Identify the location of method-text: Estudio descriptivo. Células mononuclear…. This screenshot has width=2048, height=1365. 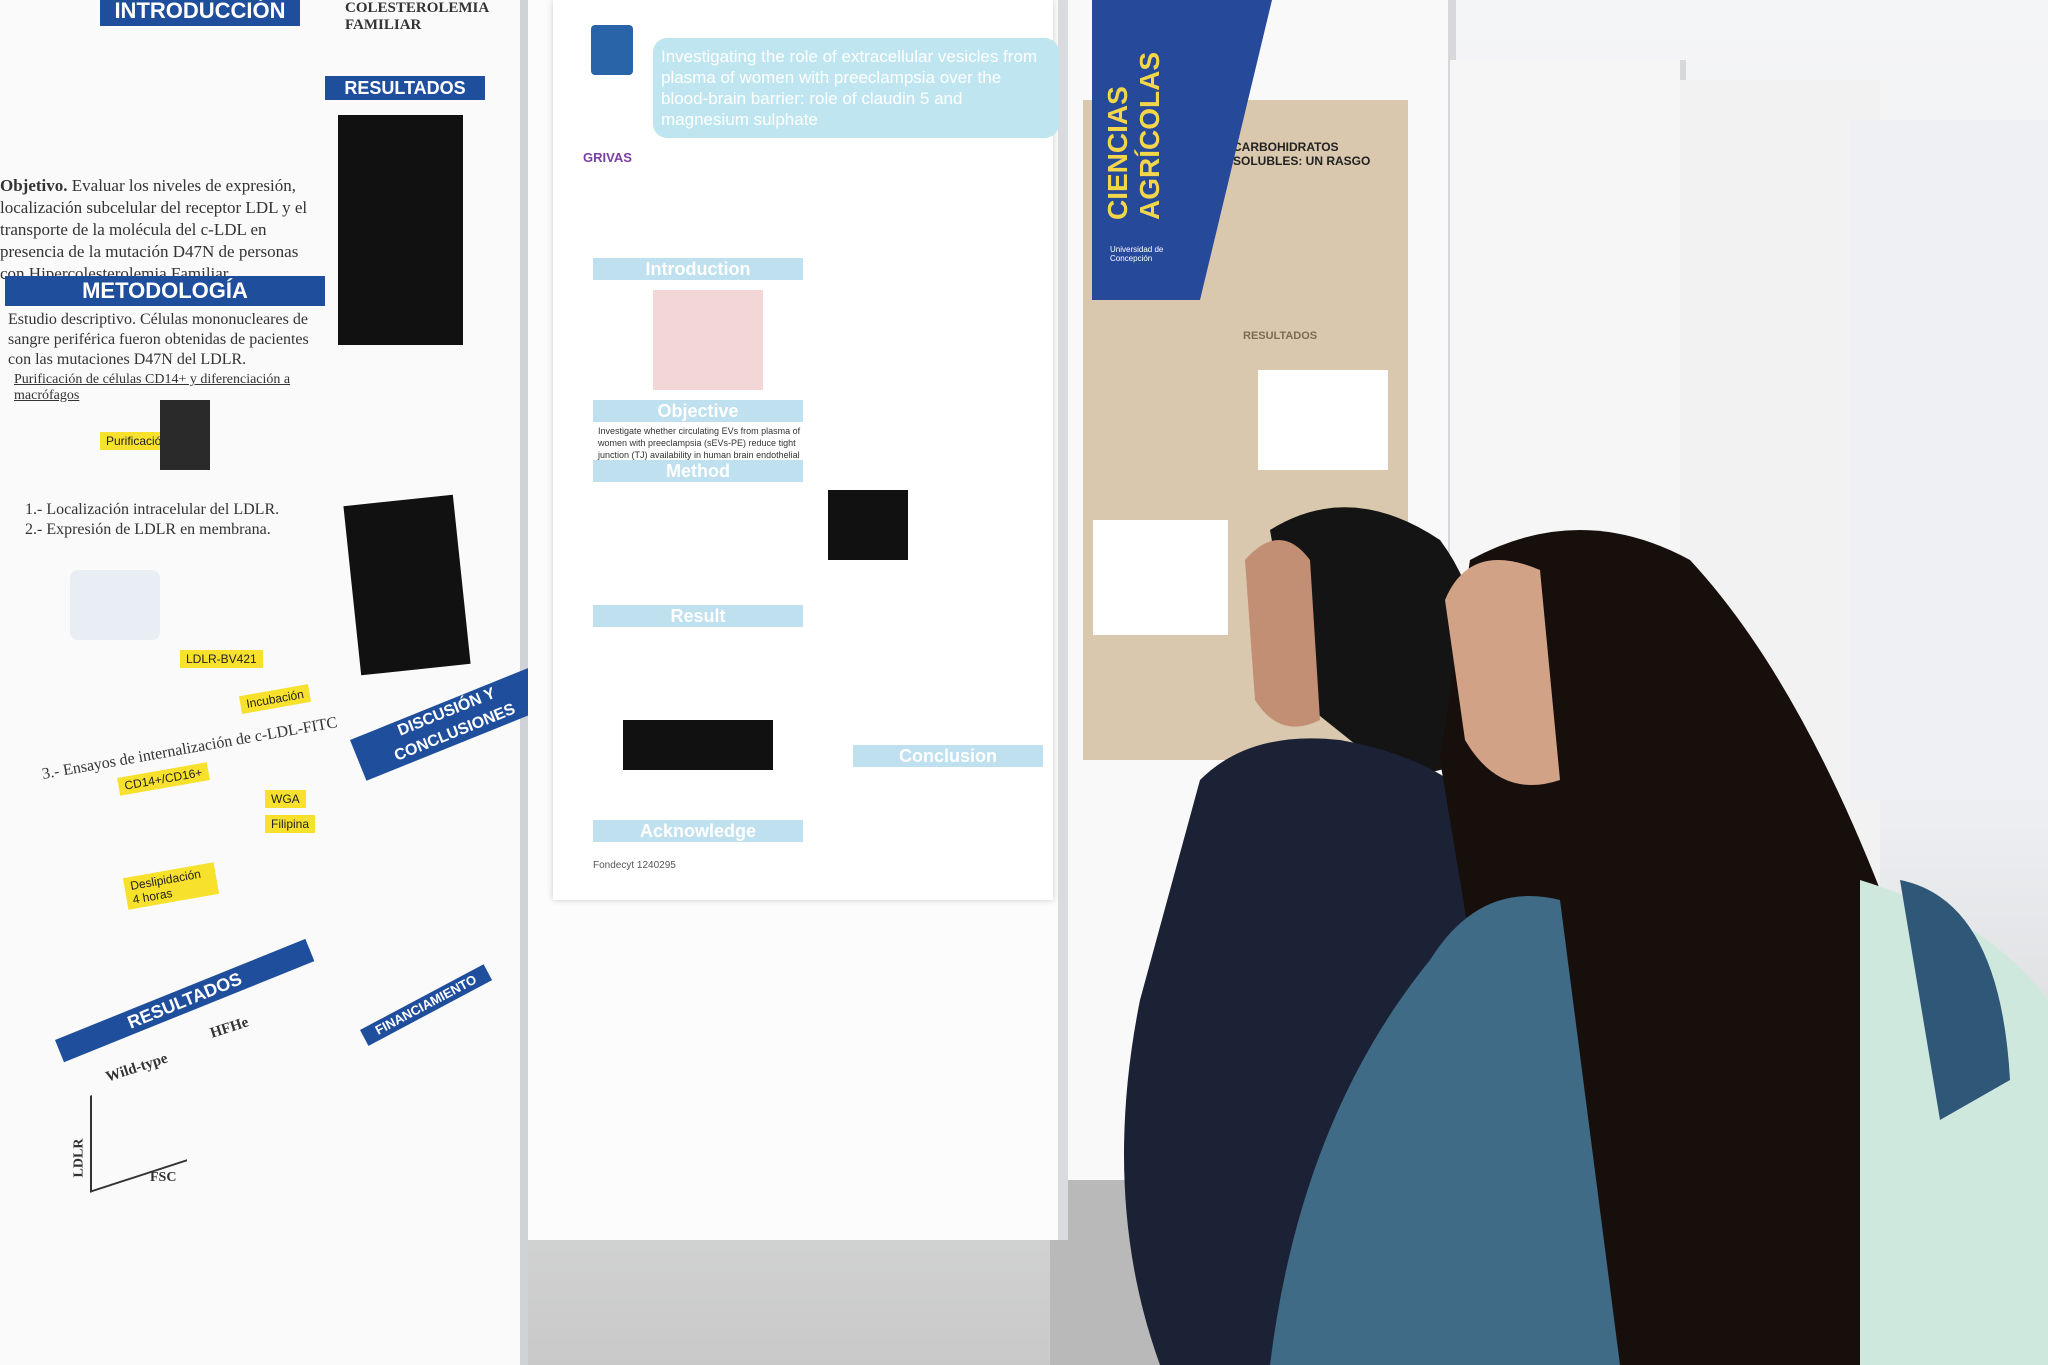
(158, 339).